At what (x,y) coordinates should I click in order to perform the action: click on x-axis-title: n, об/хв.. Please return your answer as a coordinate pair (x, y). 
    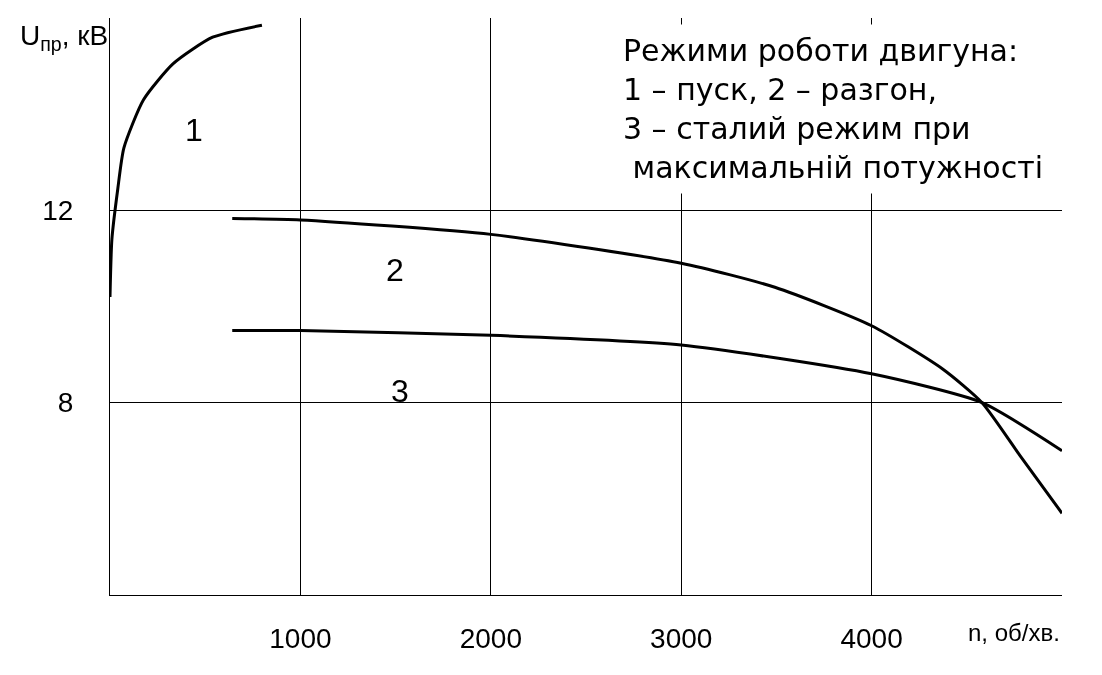
    Looking at the image, I should click on (1014, 632).